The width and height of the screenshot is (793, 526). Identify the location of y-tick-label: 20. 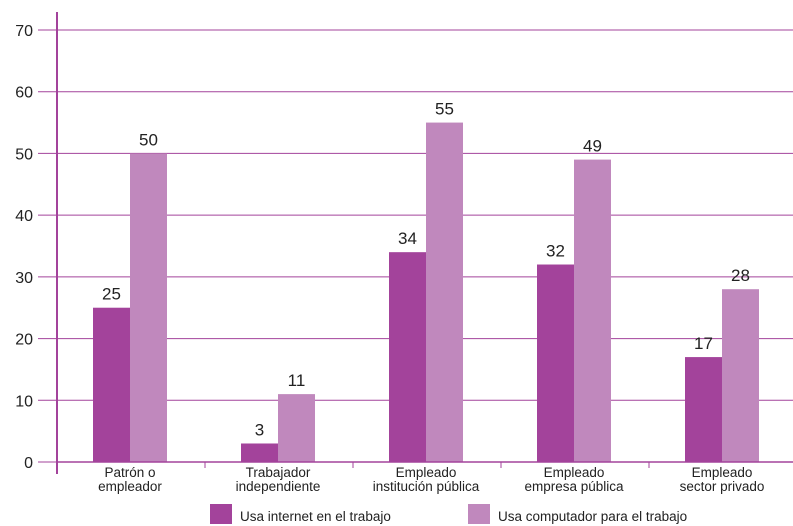
(24, 340).